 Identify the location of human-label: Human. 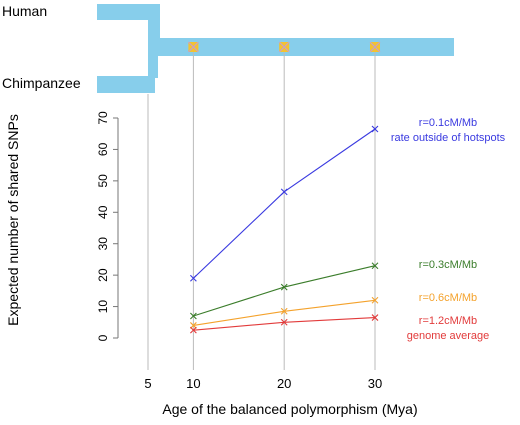
(24, 11).